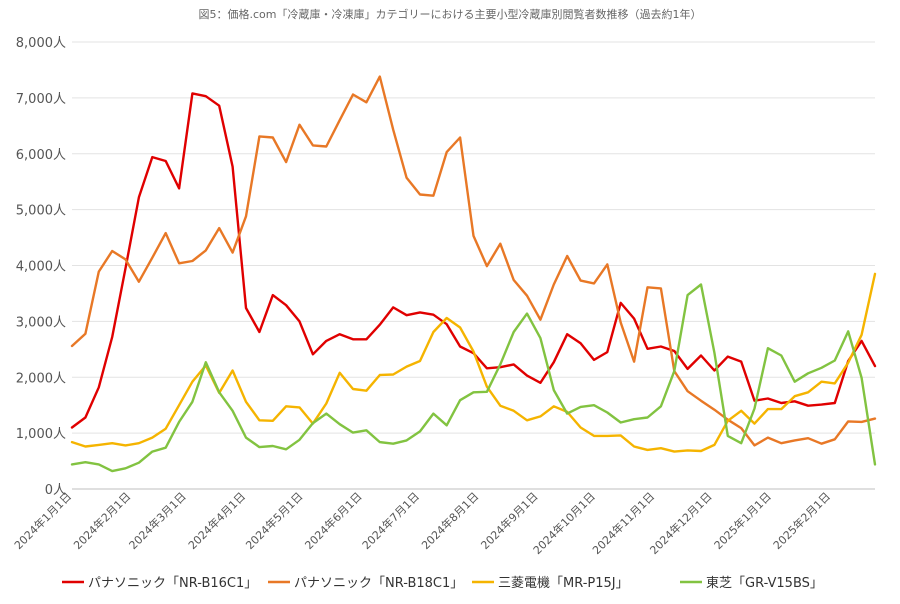 The width and height of the screenshot is (900, 604). I want to click on y-tick-label: 7,000人, so click(41, 99).